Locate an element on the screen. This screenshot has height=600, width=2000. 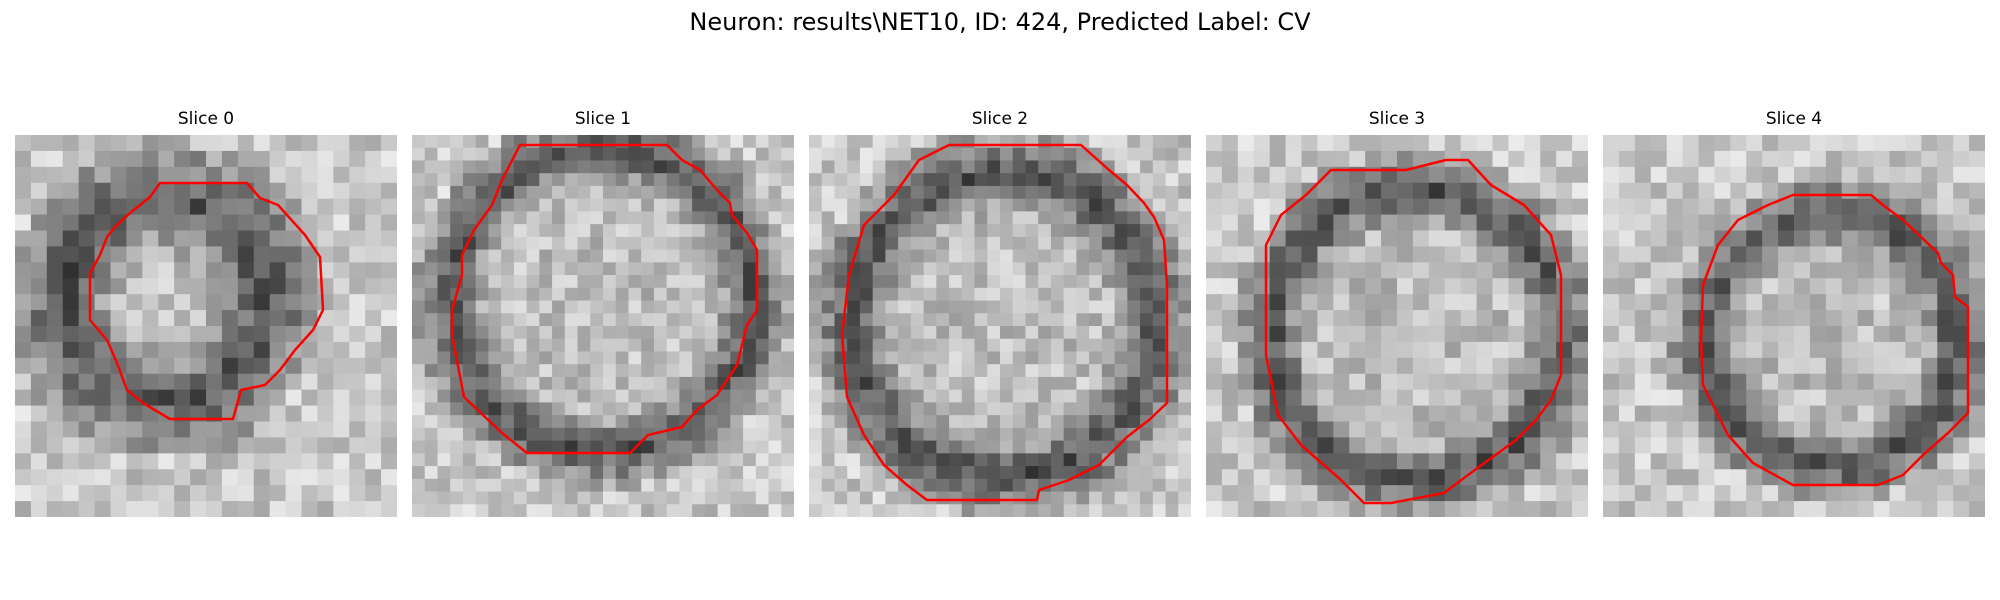
slice-title: Slice 4 is located at coordinates (1794, 119).